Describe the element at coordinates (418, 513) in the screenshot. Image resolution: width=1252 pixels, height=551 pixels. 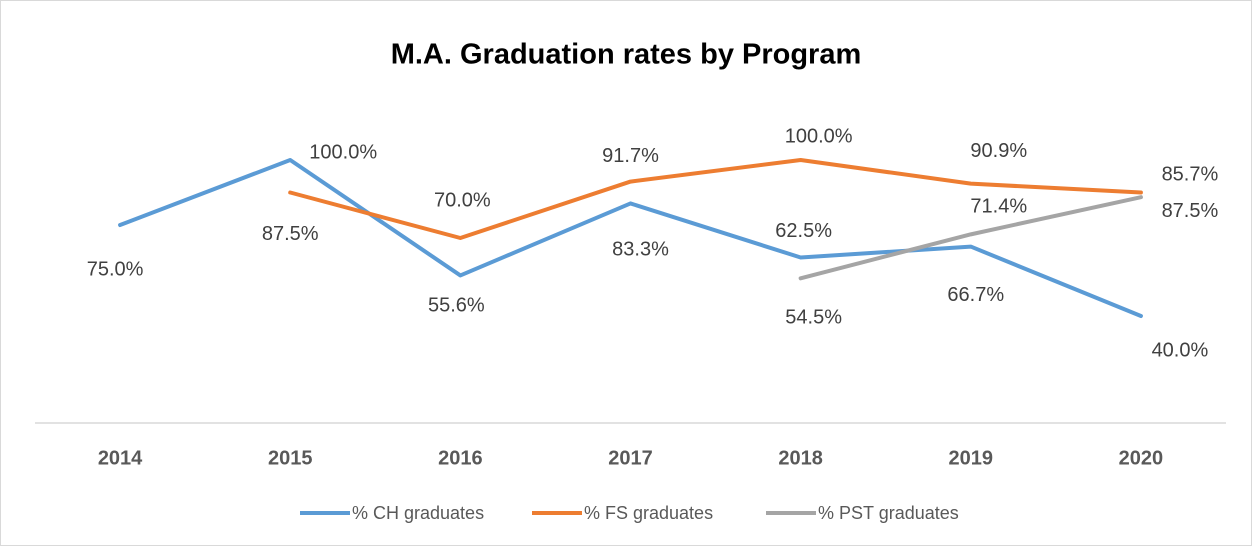
I see `legend-label: % CH graduates` at that location.